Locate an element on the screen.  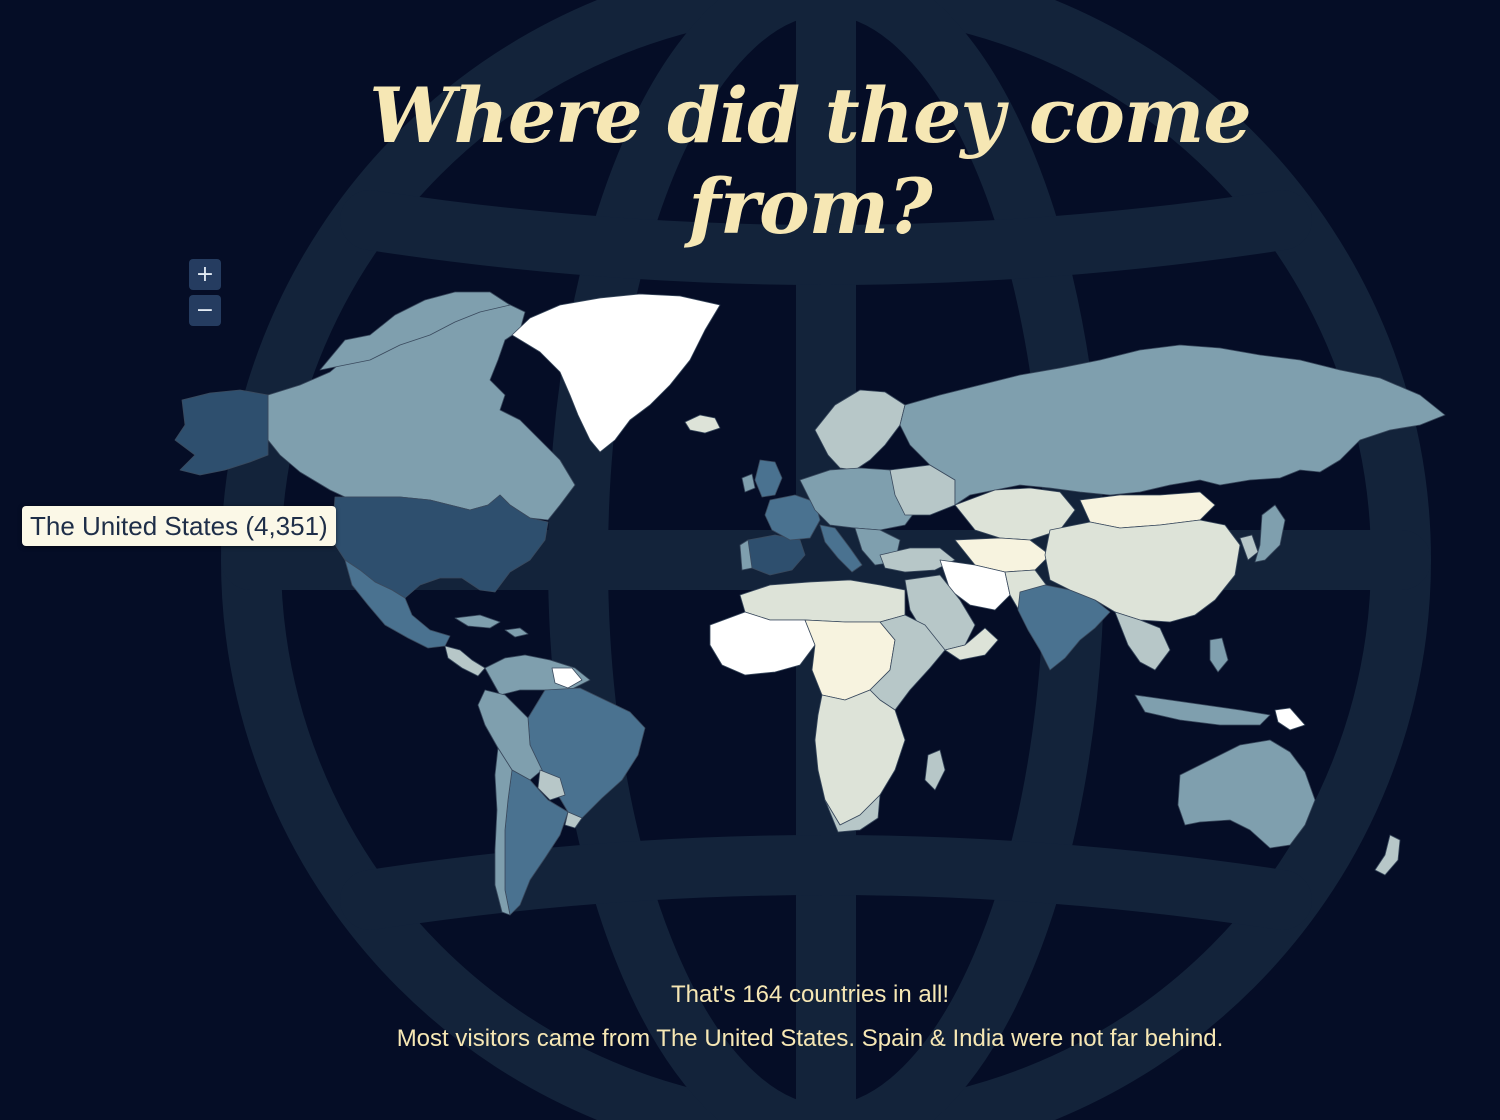
country-iceland is located at coordinates (702, 424).